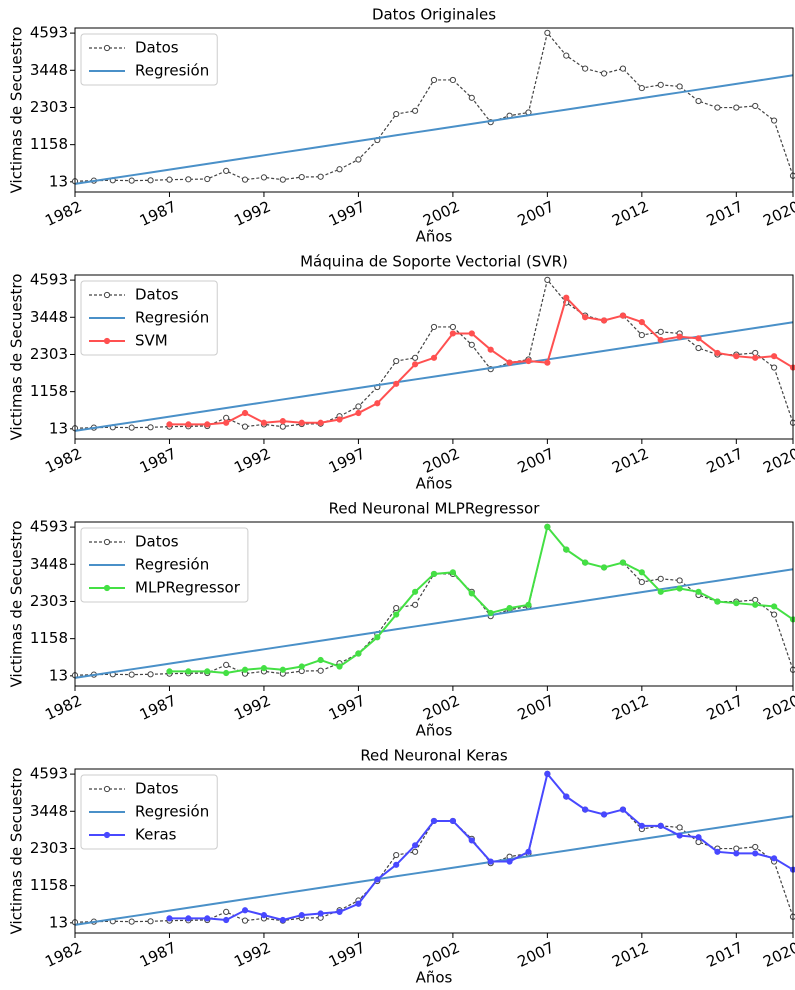 The width and height of the screenshot is (795, 990). I want to click on chart-title: Máquina de Soporte Vectorial (SVR), so click(434, 262).